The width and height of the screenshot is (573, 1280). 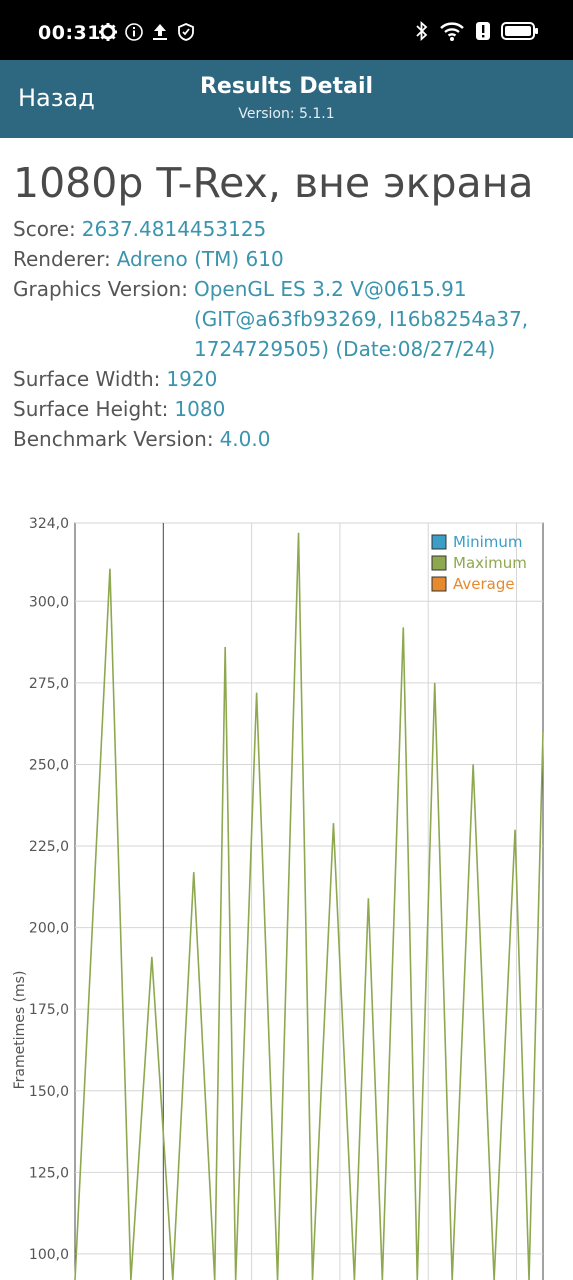 What do you see at coordinates (488, 542) in the screenshot?
I see `legend-label-minimum: Minimum` at bounding box center [488, 542].